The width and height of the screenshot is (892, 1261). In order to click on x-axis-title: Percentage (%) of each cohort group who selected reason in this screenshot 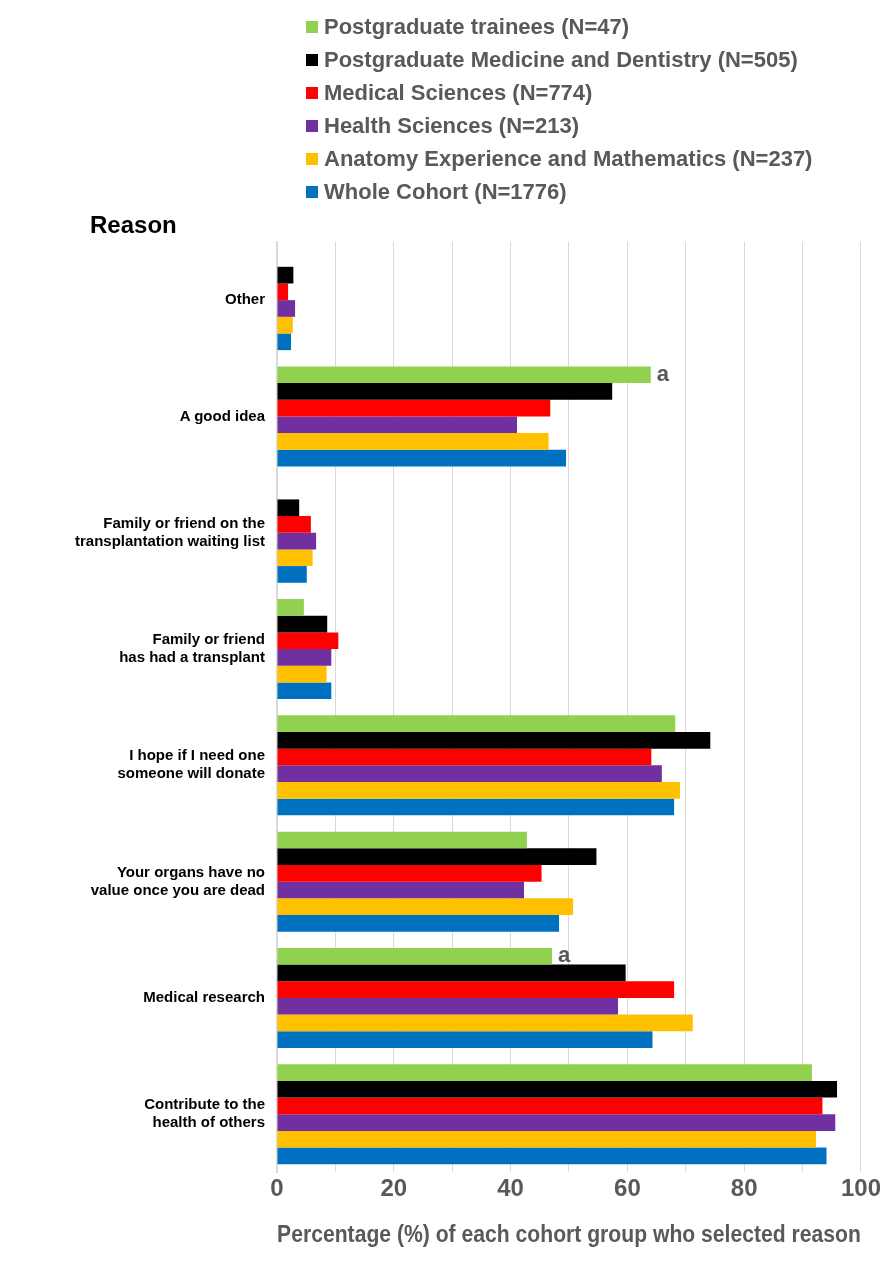, I will do `click(569, 1234)`.